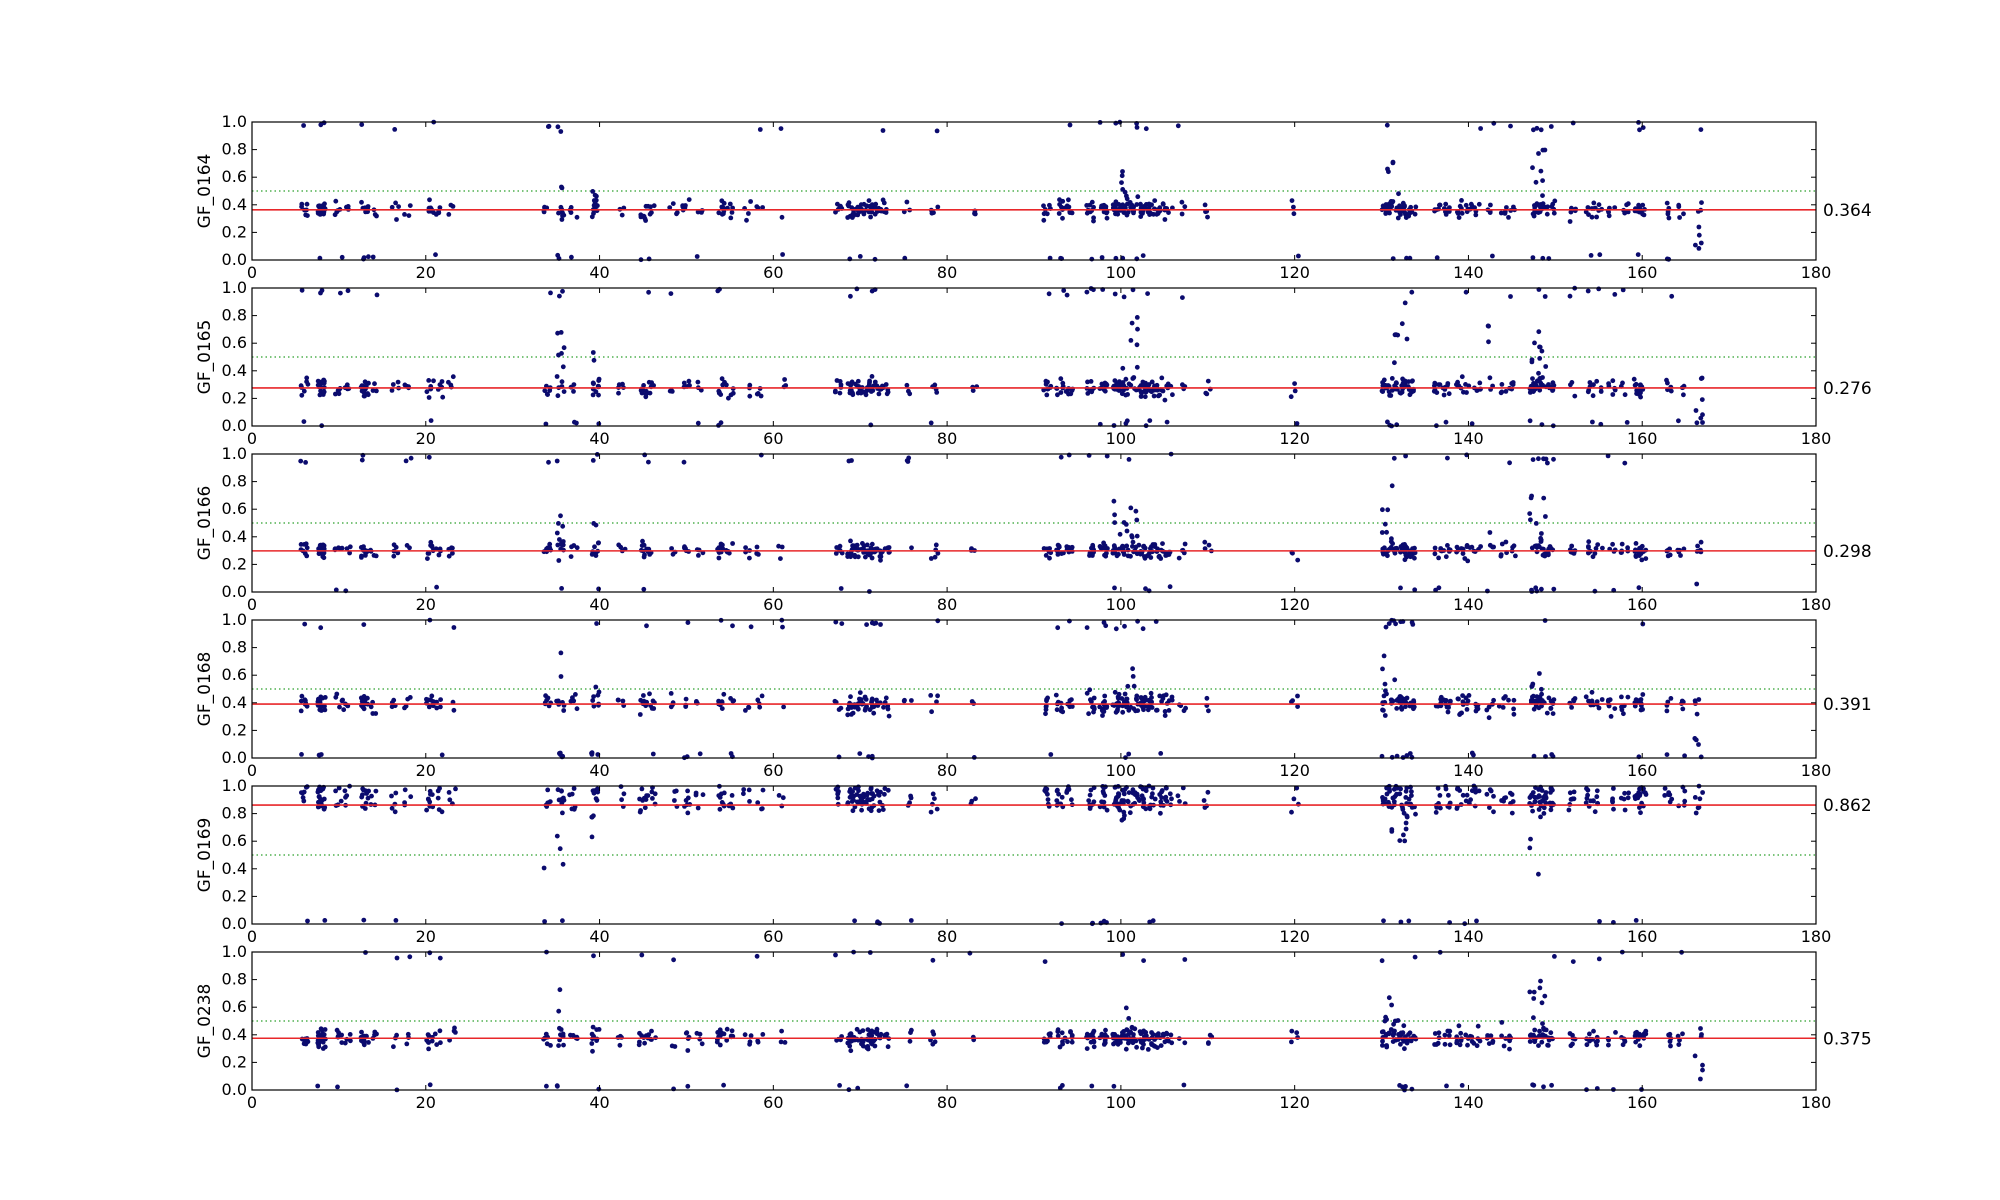  Describe the element at coordinates (234, 729) in the screenshot. I see `y-tick-label: 0.2` at that location.